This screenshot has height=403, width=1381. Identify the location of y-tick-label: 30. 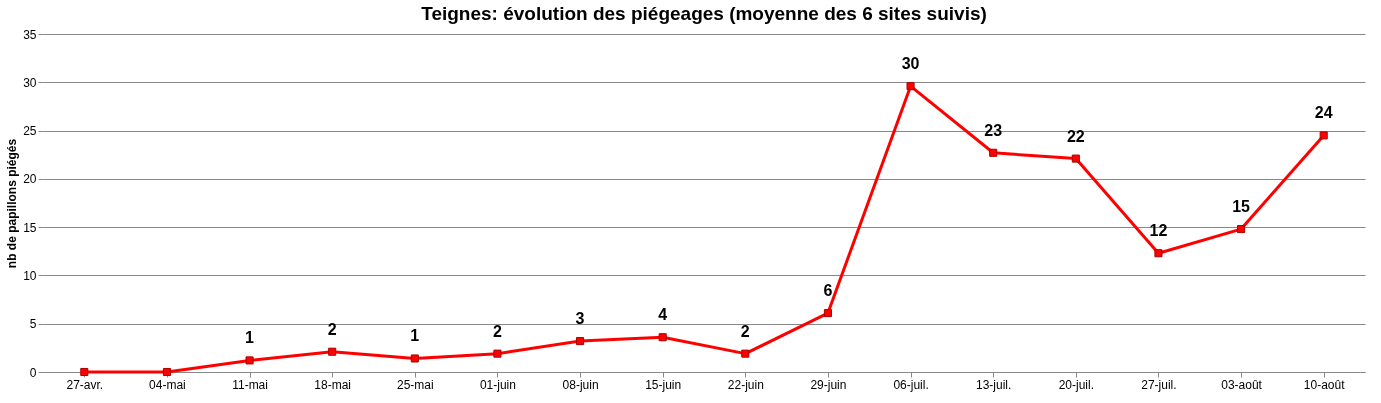
(30, 82).